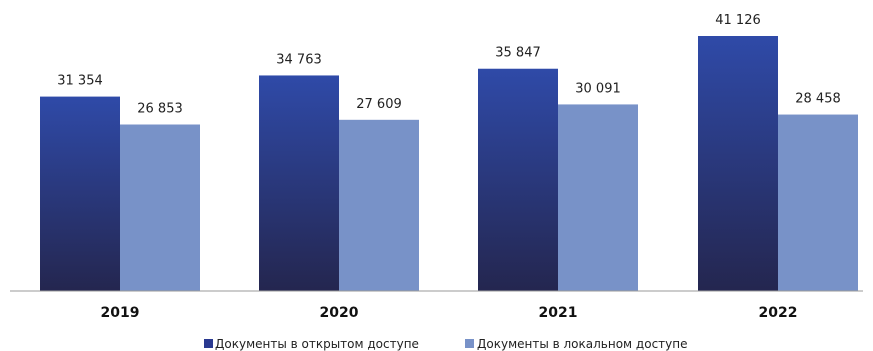  Describe the element at coordinates (518, 180) in the screenshot. I see `bar-open-2021` at that location.